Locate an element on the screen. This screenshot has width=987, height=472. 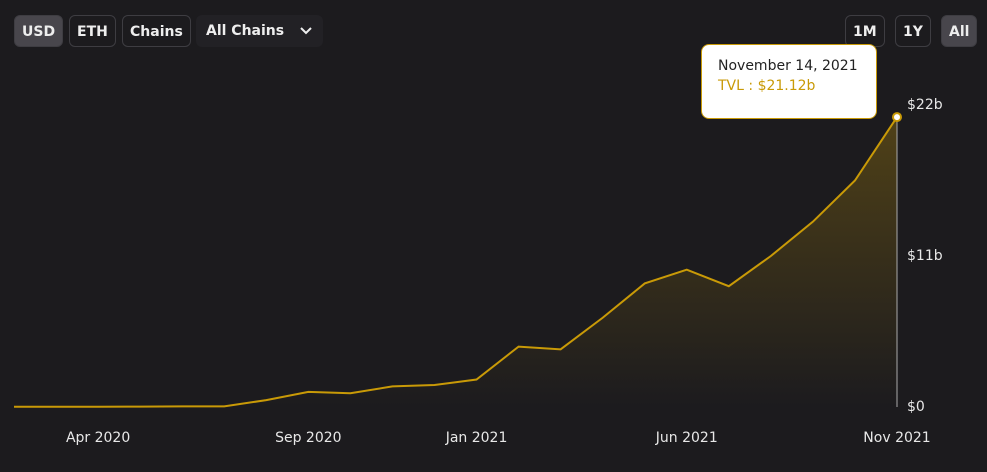
y-tick-label: $11b is located at coordinates (925, 256).